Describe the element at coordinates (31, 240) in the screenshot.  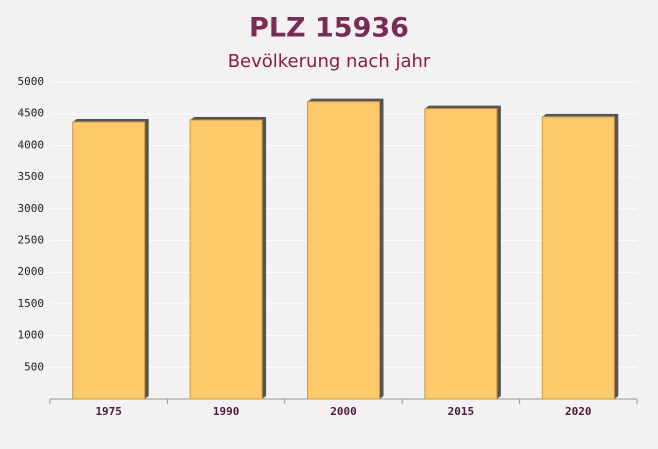
I see `y-tick-label: 2500` at that location.